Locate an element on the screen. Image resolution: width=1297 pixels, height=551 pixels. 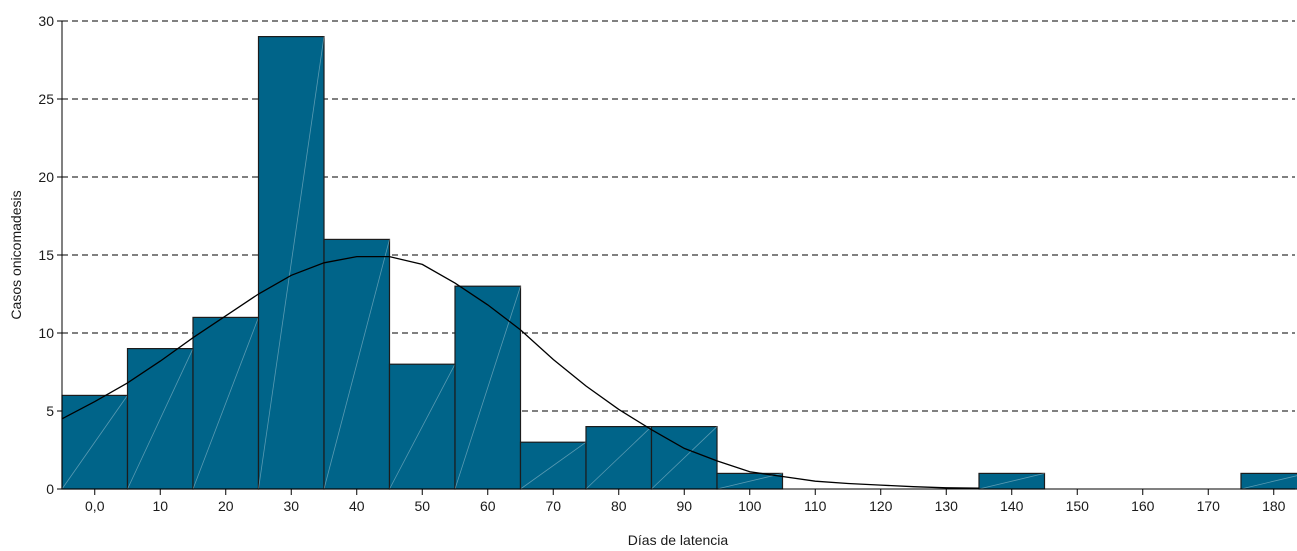
x-tick-label: 0,0 is located at coordinates (95, 506).